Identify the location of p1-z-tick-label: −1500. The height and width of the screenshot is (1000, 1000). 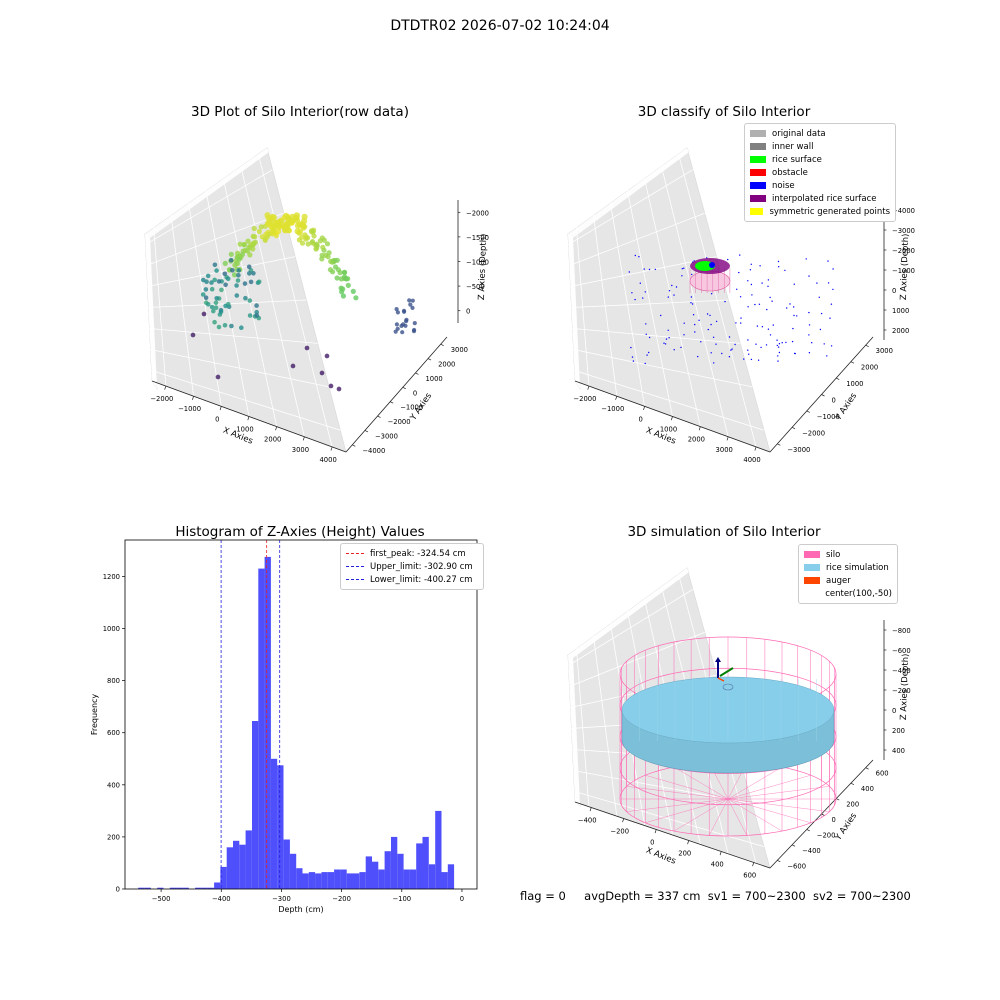
(477, 238).